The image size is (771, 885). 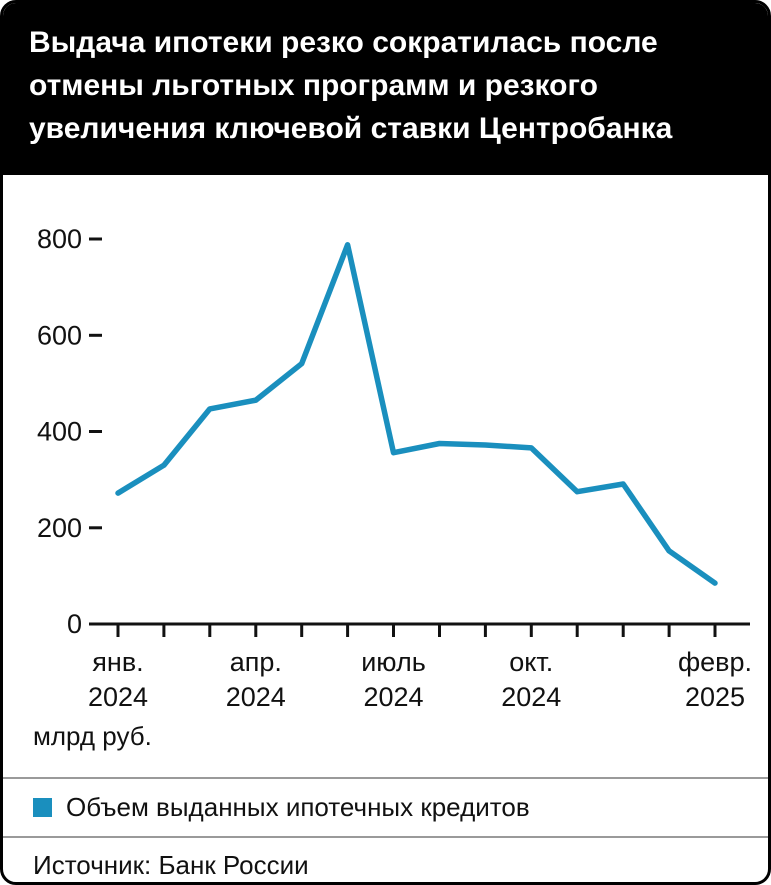 What do you see at coordinates (313, 86) in the screenshot?
I see `title-line-2: отмены льготных программ и резкого` at bounding box center [313, 86].